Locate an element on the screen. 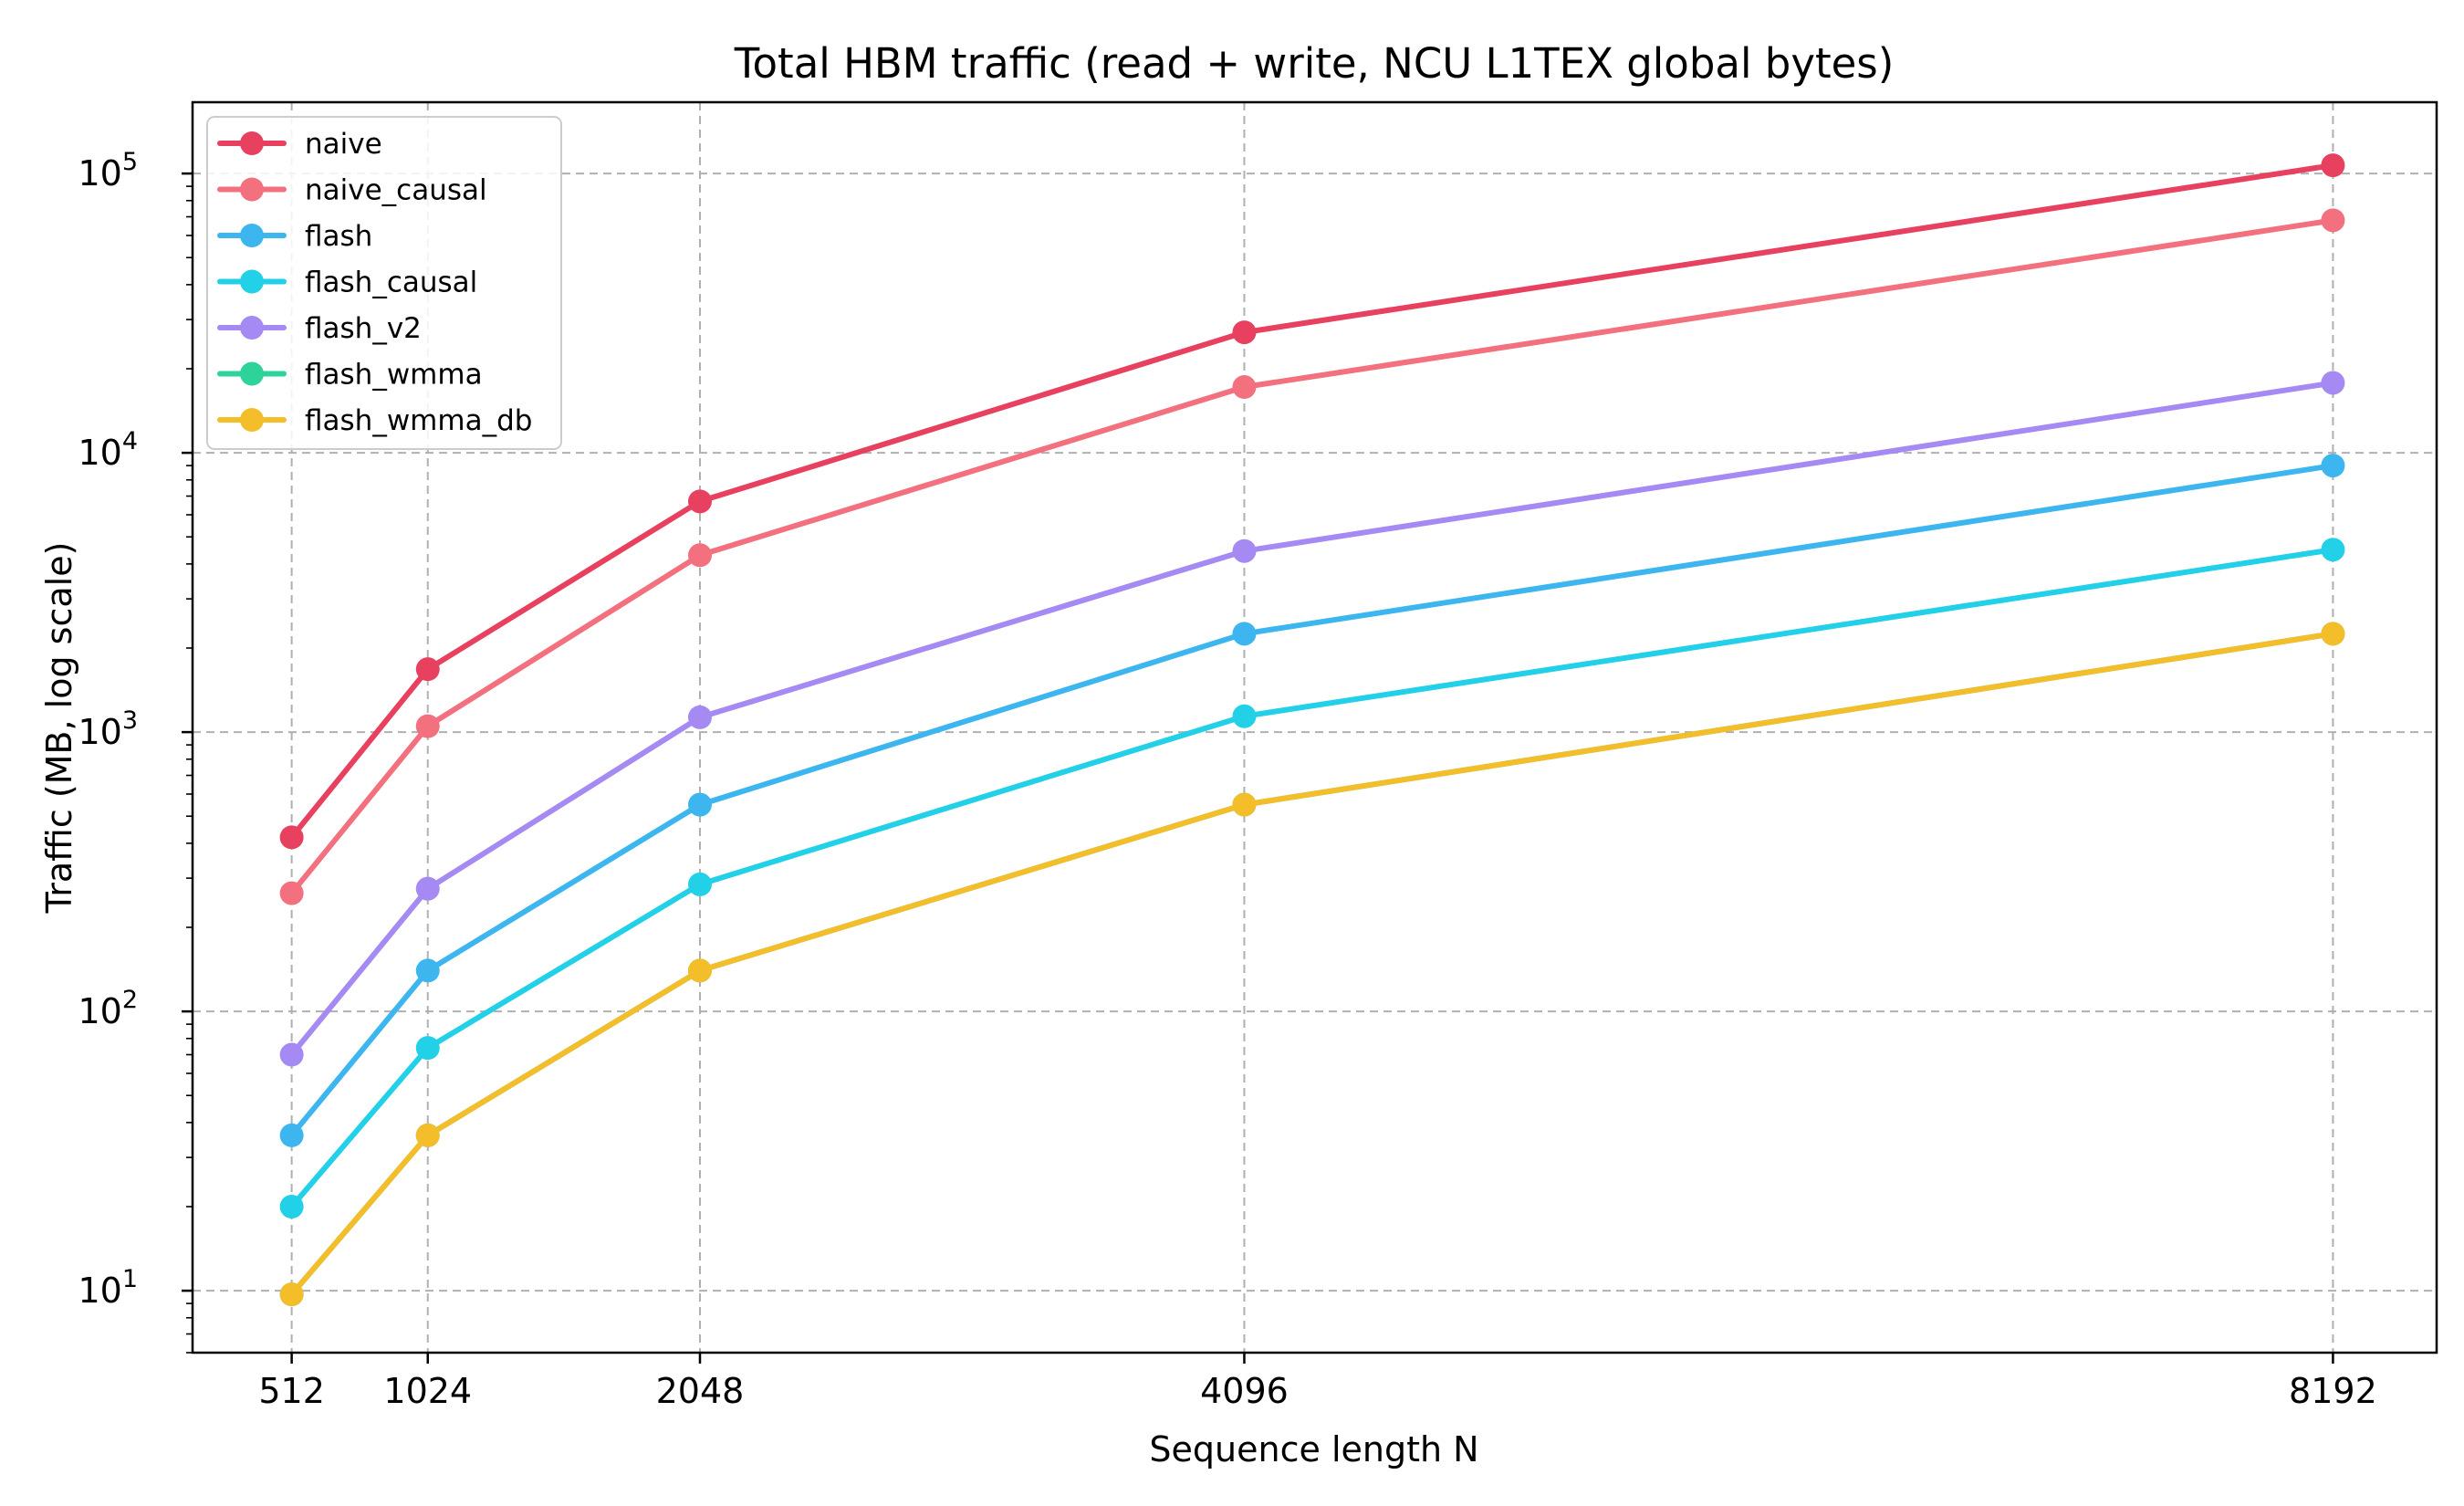 The image size is (2464, 1506). y-tick-exponent: 2 is located at coordinates (130, 1000).